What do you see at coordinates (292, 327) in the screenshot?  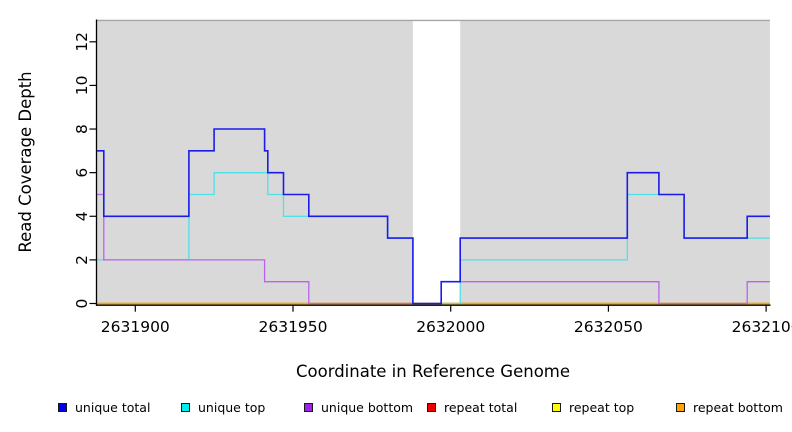 I see `x-tick-label: 2631950` at bounding box center [292, 327].